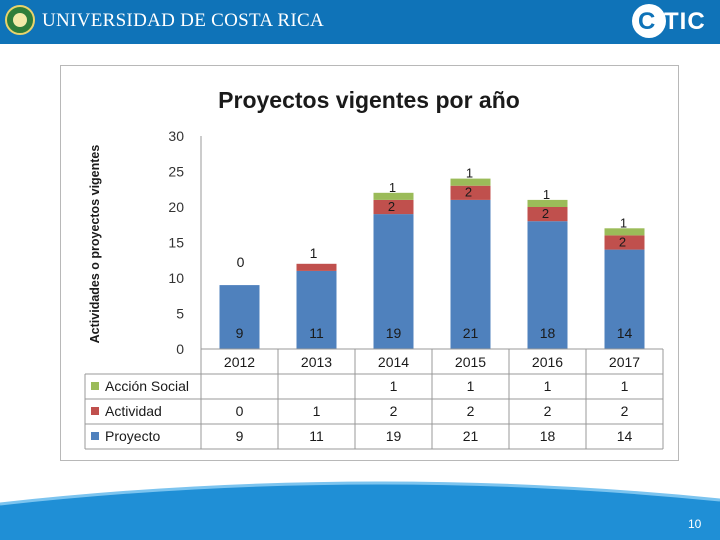  What do you see at coordinates (95, 244) in the screenshot?
I see `y-axis-label: Actividades o proyectos vigentes` at bounding box center [95, 244].